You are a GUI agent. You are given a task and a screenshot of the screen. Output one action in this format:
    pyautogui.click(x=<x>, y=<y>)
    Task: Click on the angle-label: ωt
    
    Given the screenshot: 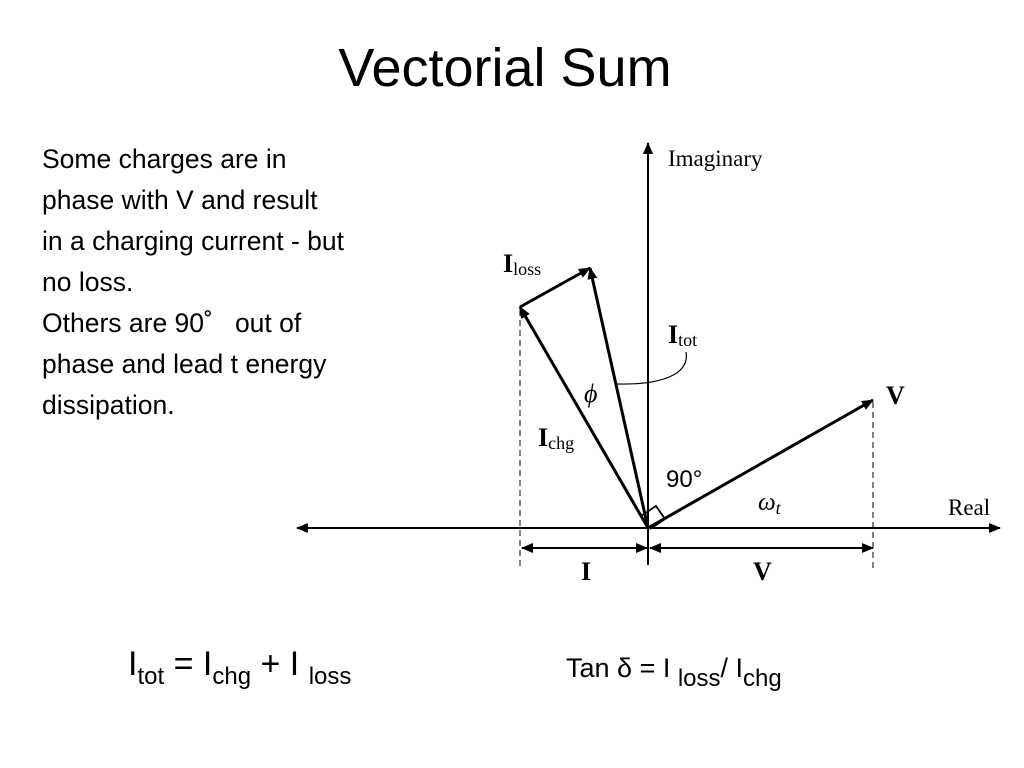 What is the action you would take?
    pyautogui.click(x=770, y=503)
    